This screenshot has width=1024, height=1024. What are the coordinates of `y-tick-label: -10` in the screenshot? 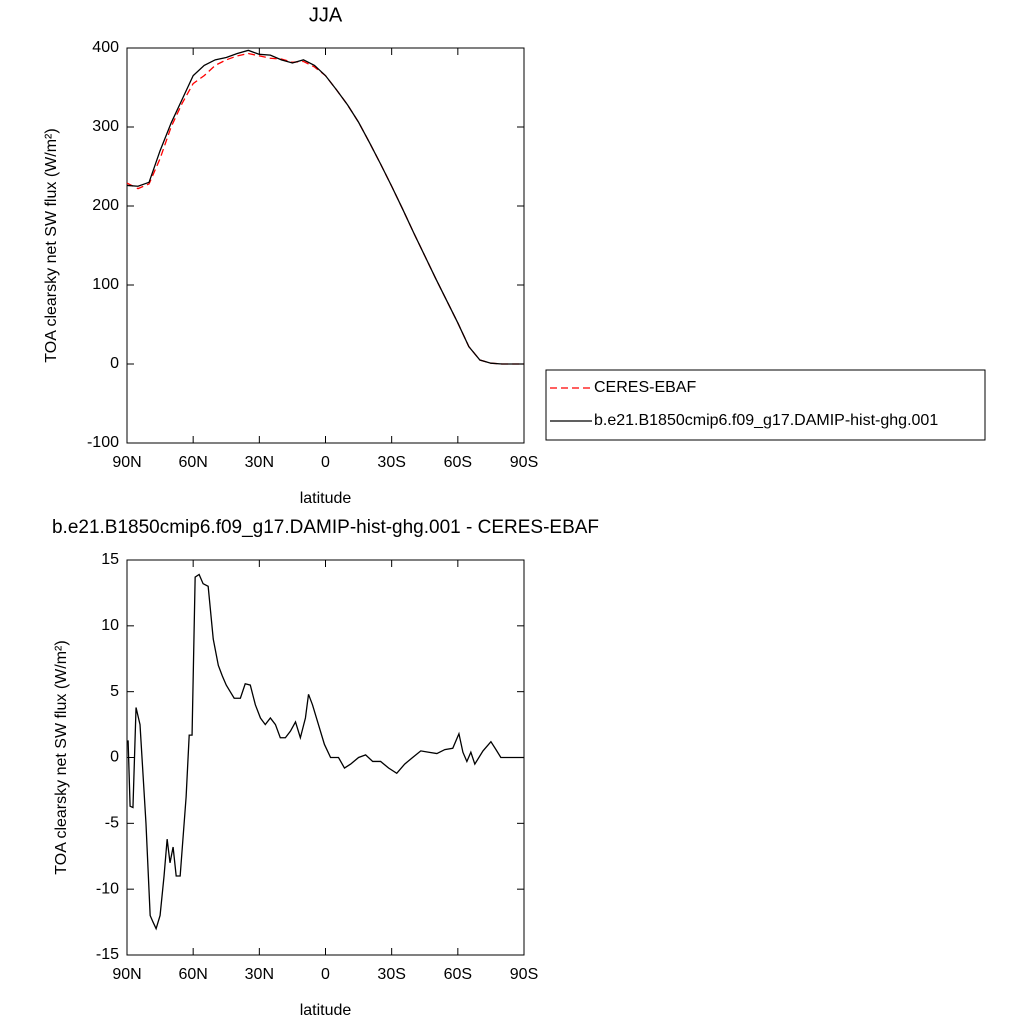 It's located at (107, 888).